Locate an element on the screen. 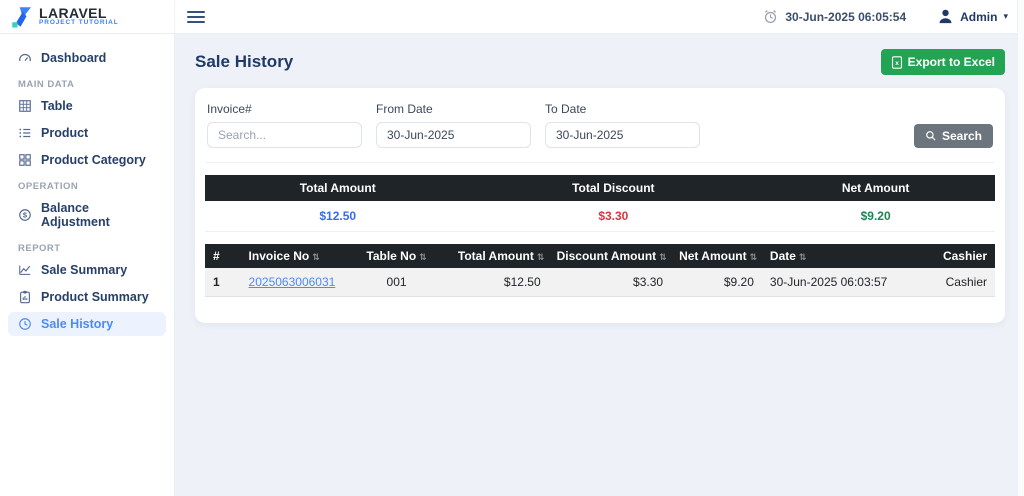  page-title: Sale History is located at coordinates (244, 61).